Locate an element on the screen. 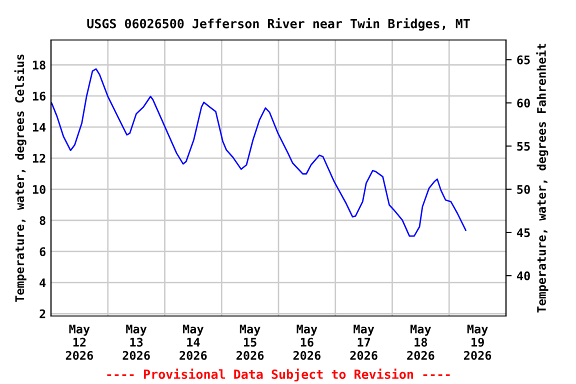 The height and width of the screenshot is (384, 576). text: ---- Provisional Data Subject to Revision ---- is located at coordinates (278, 375).